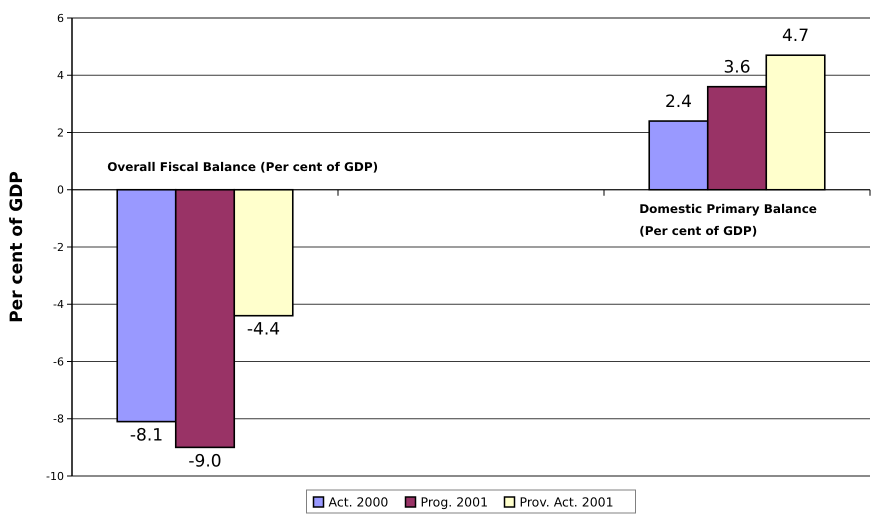 Image resolution: width=871 pixels, height=515 pixels. Describe the element at coordinates (60, 75) in the screenshot. I see `y-tick-label: 4` at that location.